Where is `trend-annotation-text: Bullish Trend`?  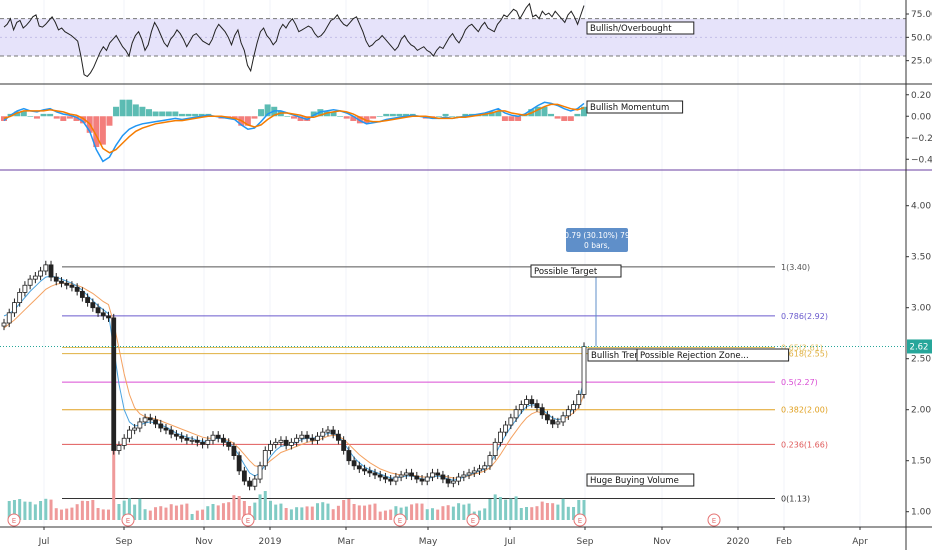 trend-annotation-text: Bullish Trend is located at coordinates (618, 356).